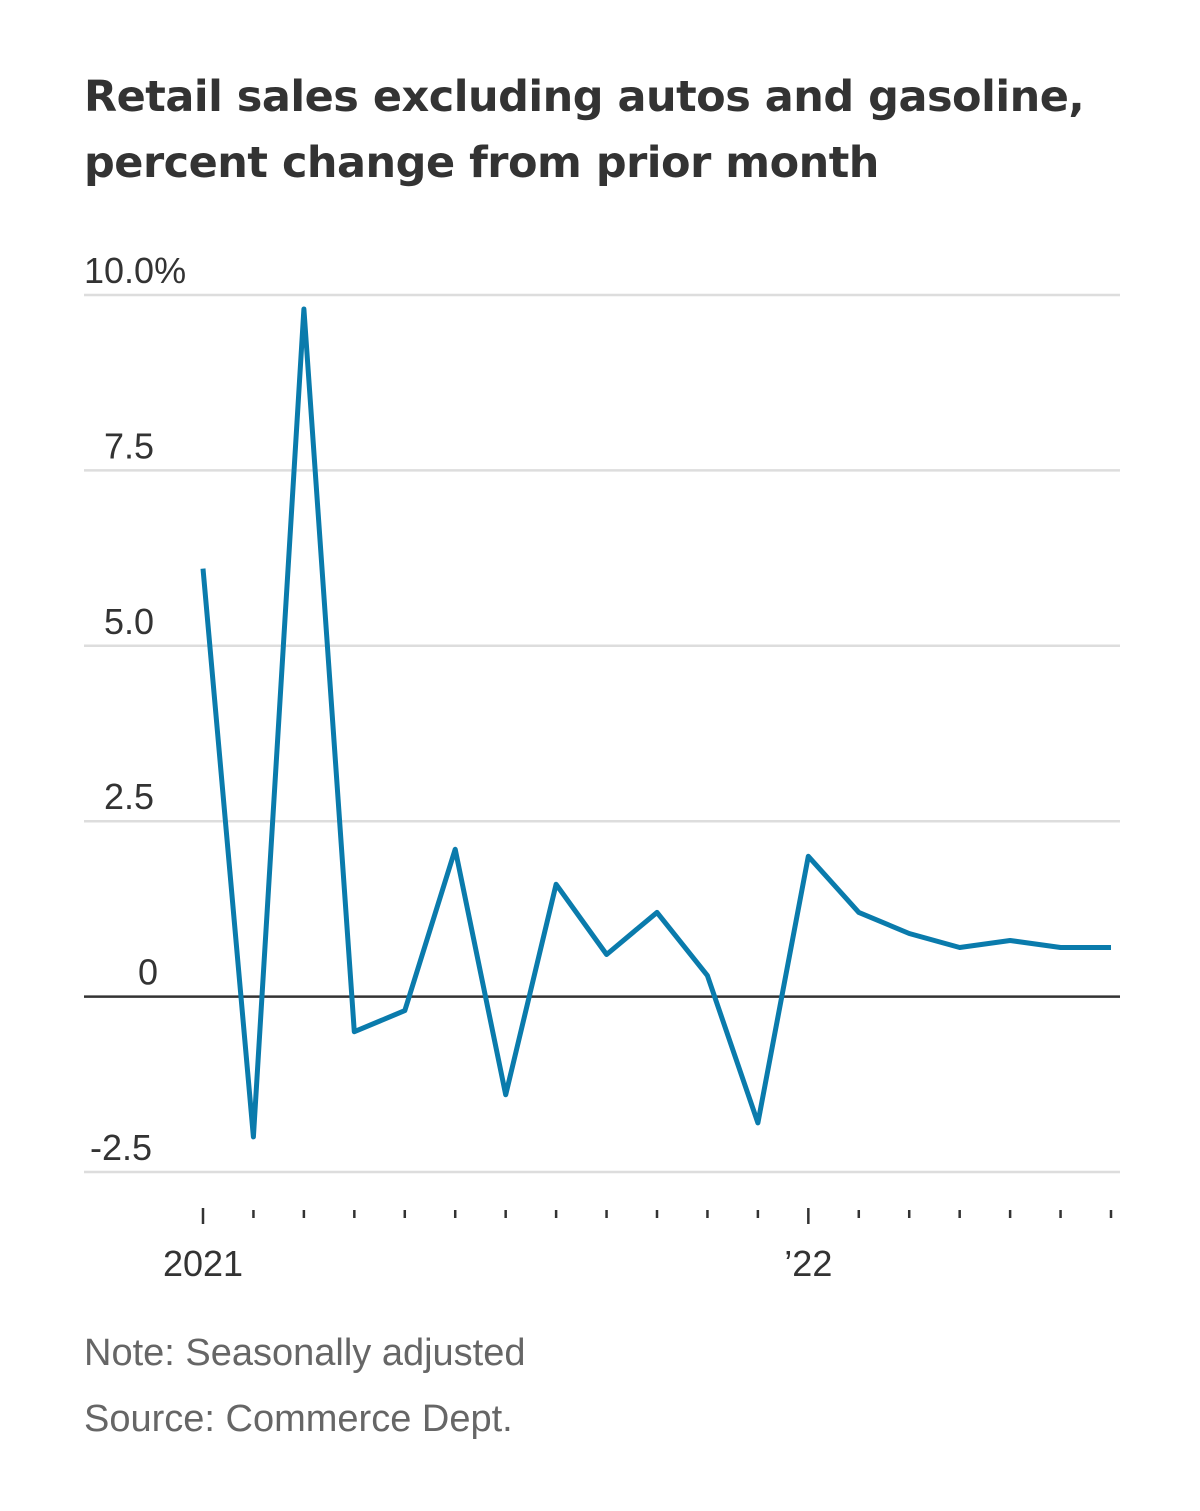  What do you see at coordinates (121, 1147) in the screenshot?
I see `y-tick-label: -2.5` at bounding box center [121, 1147].